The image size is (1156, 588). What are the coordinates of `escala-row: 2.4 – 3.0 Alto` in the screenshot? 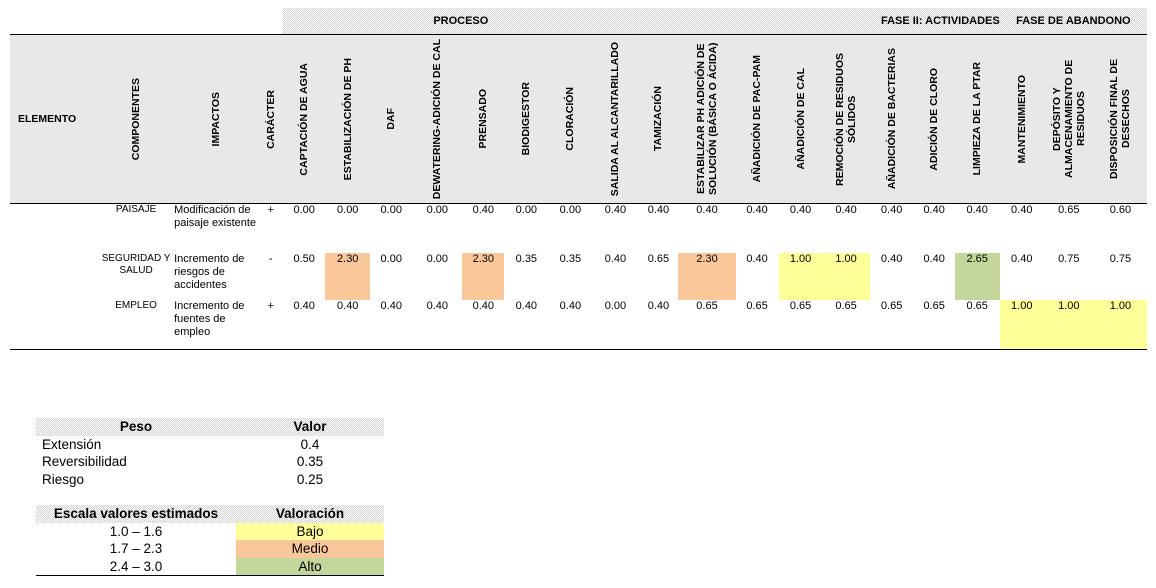 It's located at (210, 566).